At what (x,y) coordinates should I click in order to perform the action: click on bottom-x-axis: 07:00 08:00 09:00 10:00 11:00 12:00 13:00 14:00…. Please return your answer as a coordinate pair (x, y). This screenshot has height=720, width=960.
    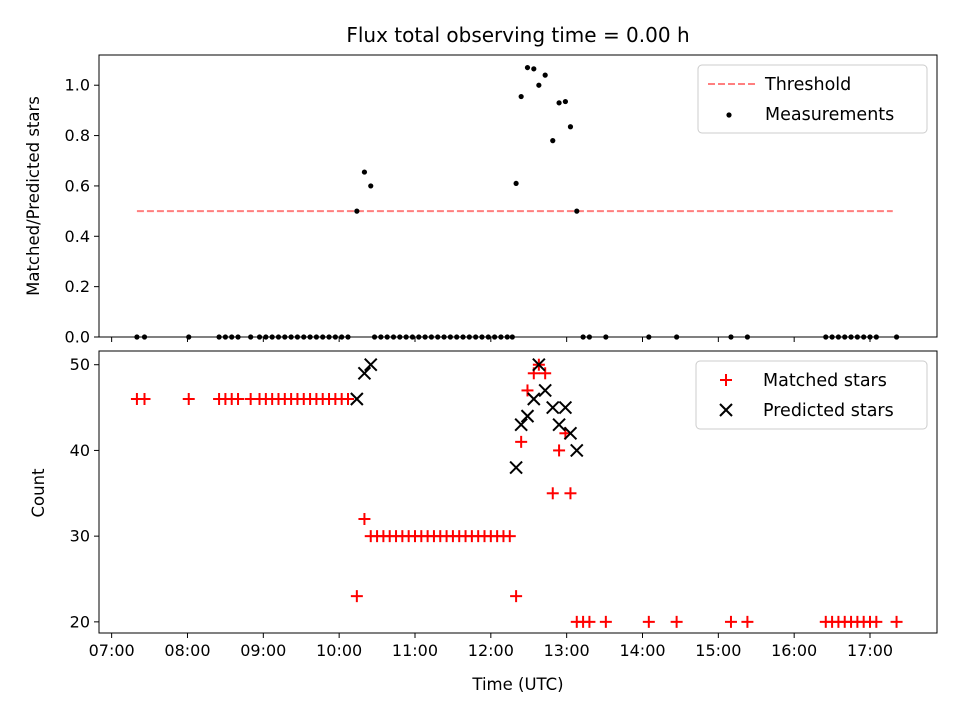
    Looking at the image, I should click on (491, 646).